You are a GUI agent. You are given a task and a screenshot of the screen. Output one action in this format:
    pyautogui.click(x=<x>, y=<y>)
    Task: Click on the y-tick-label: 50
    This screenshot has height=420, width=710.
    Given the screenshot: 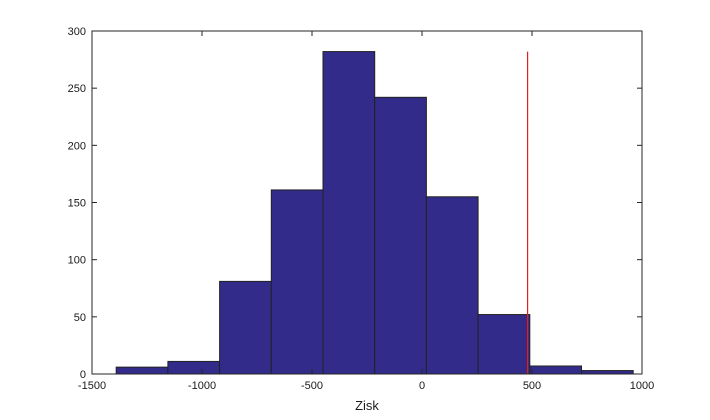 What is the action you would take?
    pyautogui.click(x=80, y=318)
    